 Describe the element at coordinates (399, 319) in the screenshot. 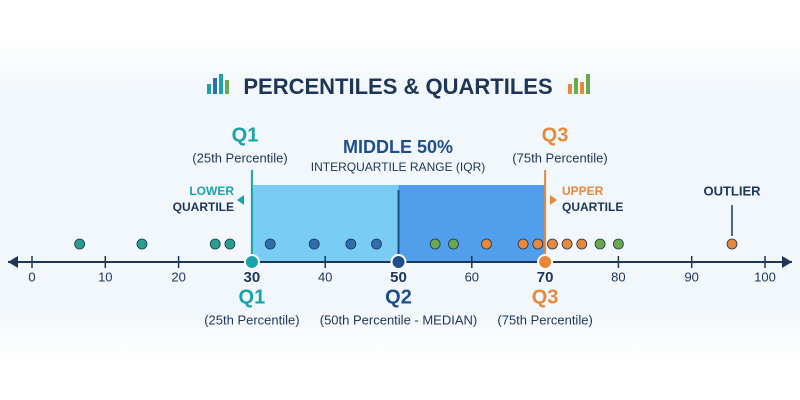

I see `quartile-sublabel: (50th Percentile - MEDIAN)` at that location.